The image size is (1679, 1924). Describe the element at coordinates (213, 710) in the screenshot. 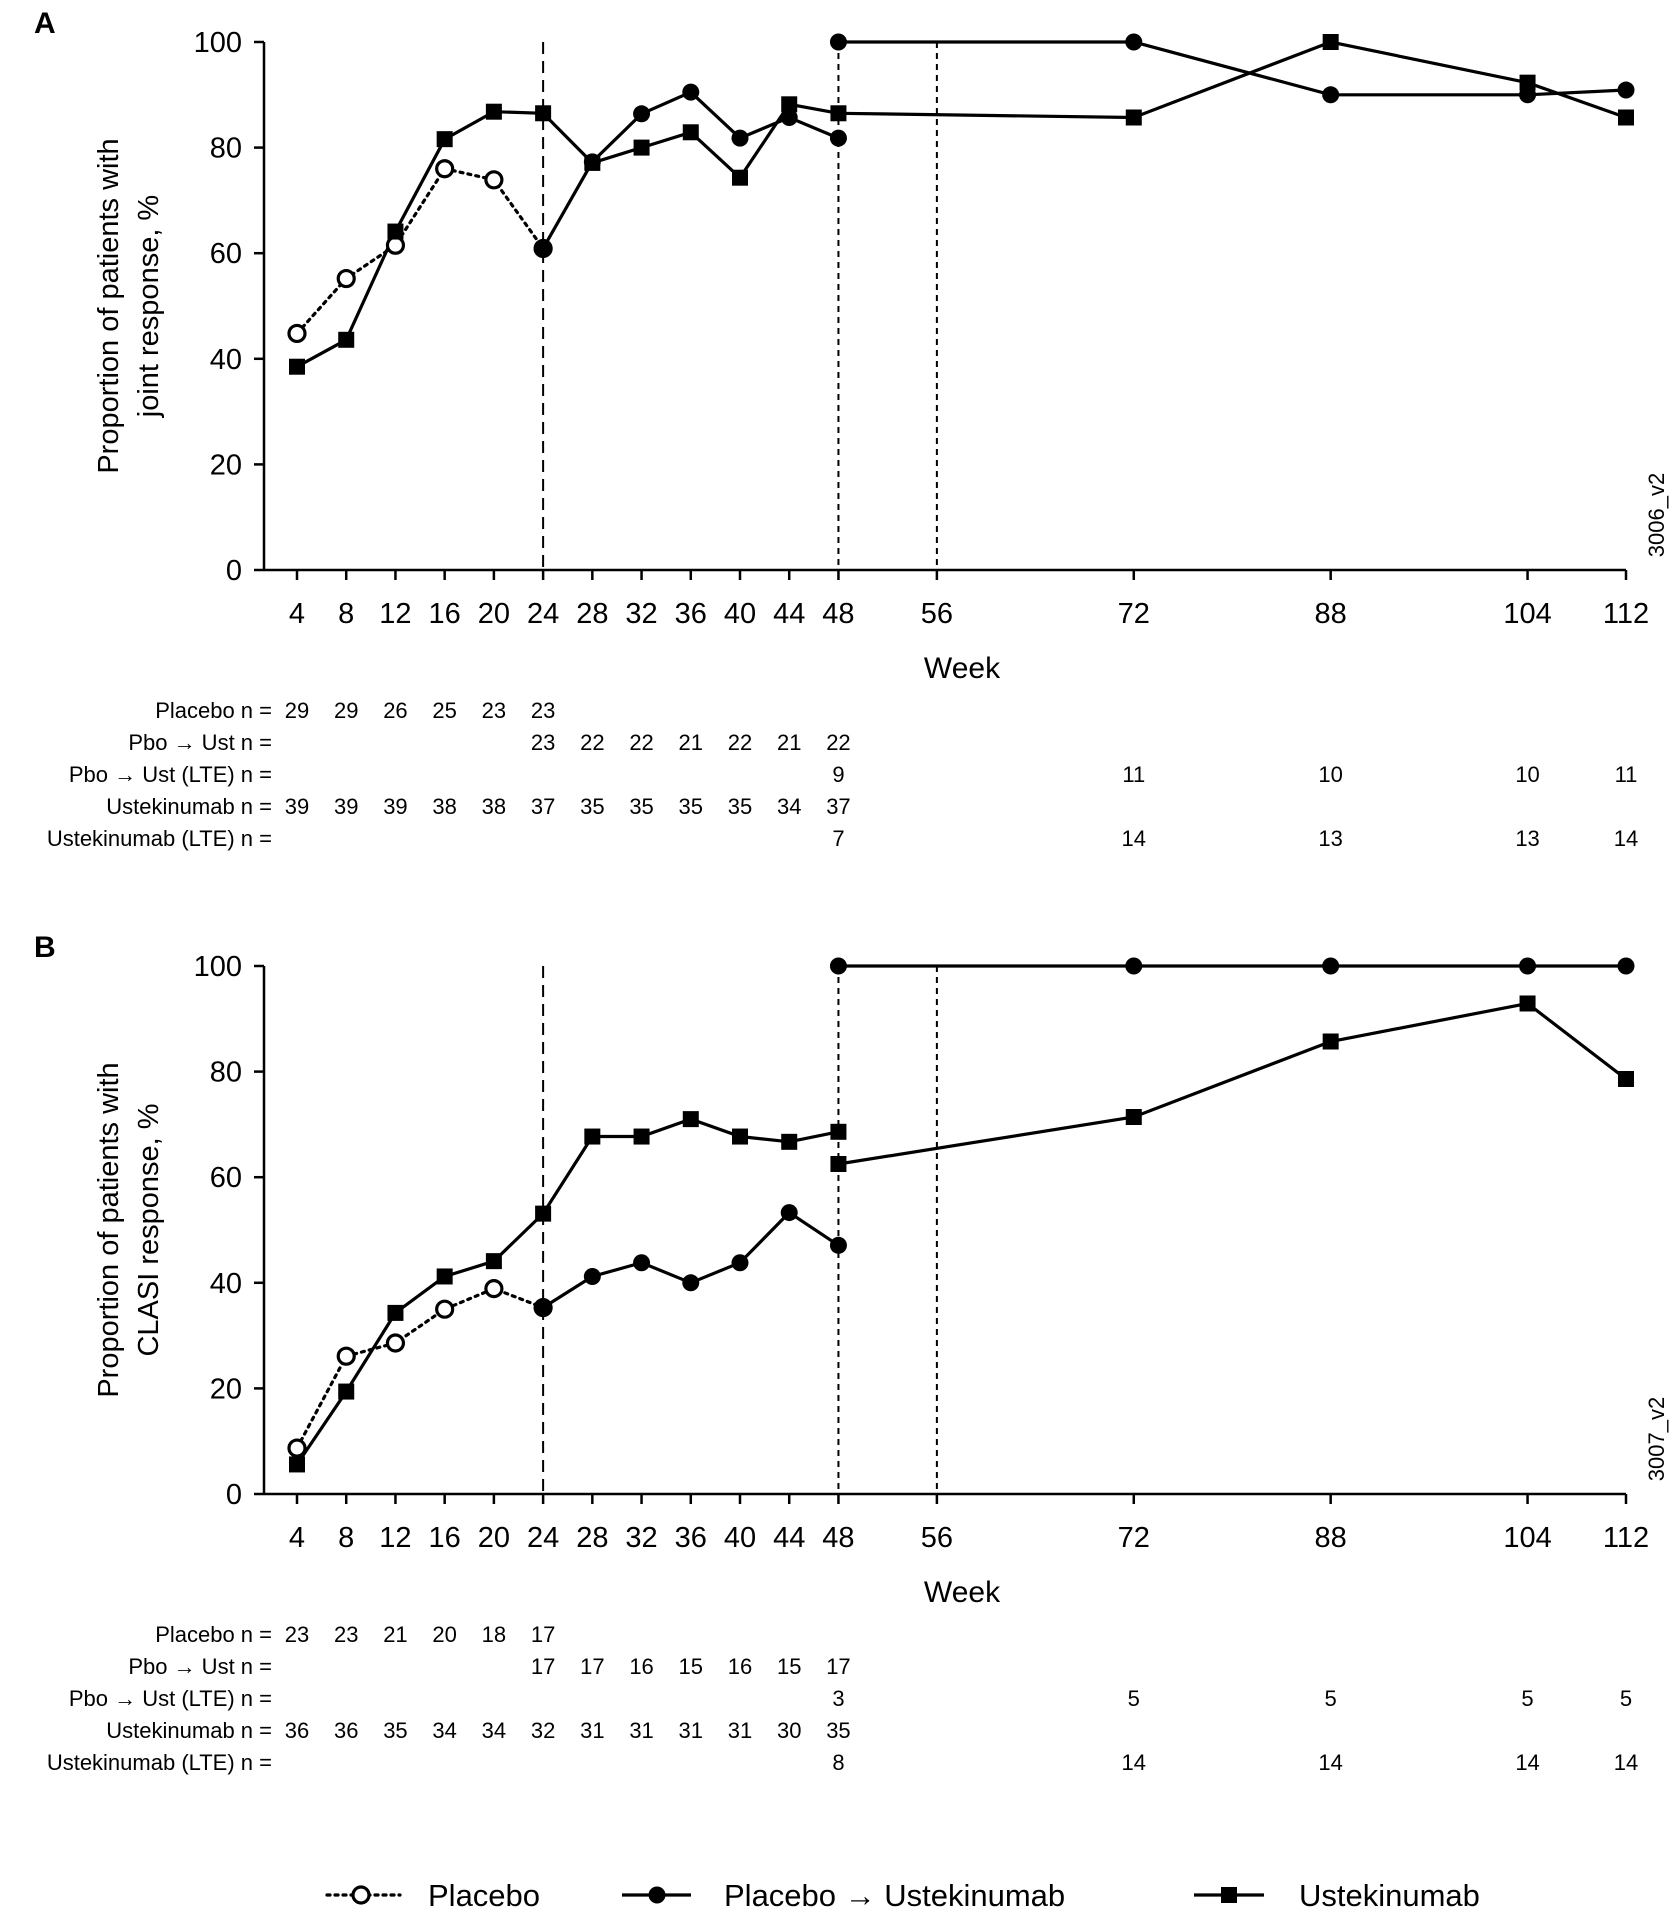

I see `n-table-row-label: Placebo n =` at that location.